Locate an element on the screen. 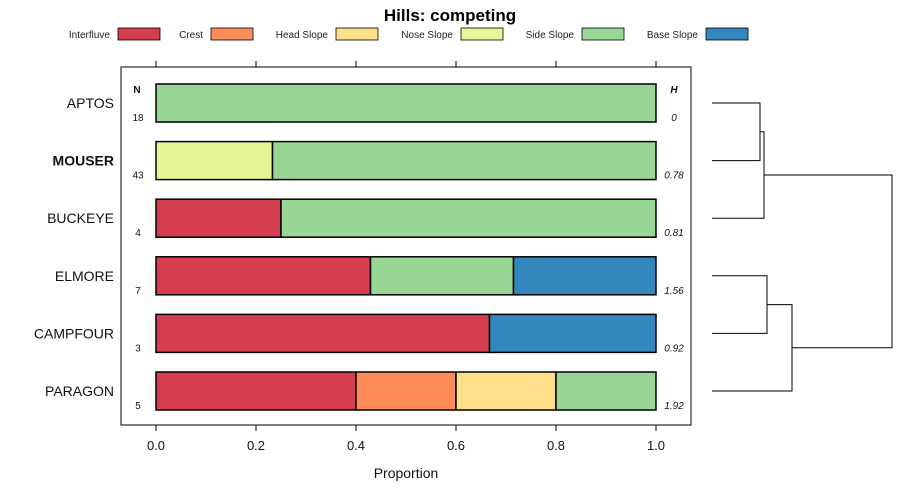 The image size is (900, 500). row-label: PARAGON is located at coordinates (79, 391).